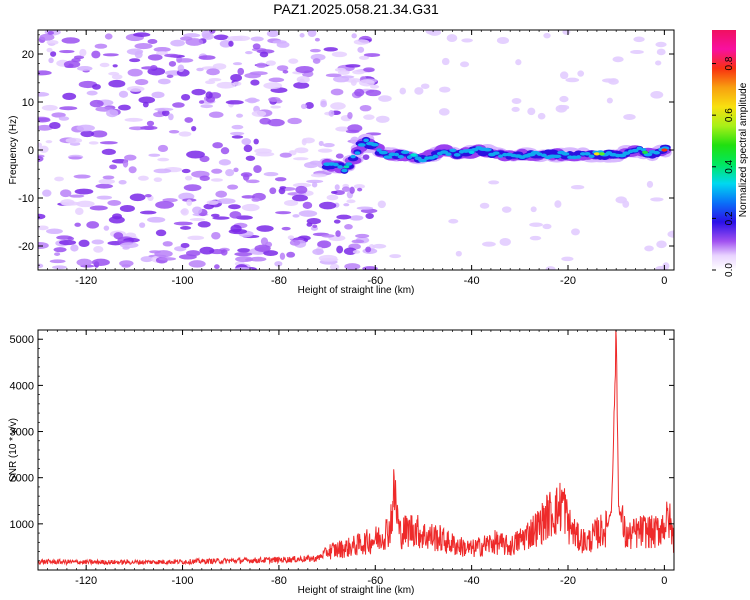 Image resolution: width=750 pixels, height=600 pixels. I want to click on x-tick-label: -40, so click(472, 281).